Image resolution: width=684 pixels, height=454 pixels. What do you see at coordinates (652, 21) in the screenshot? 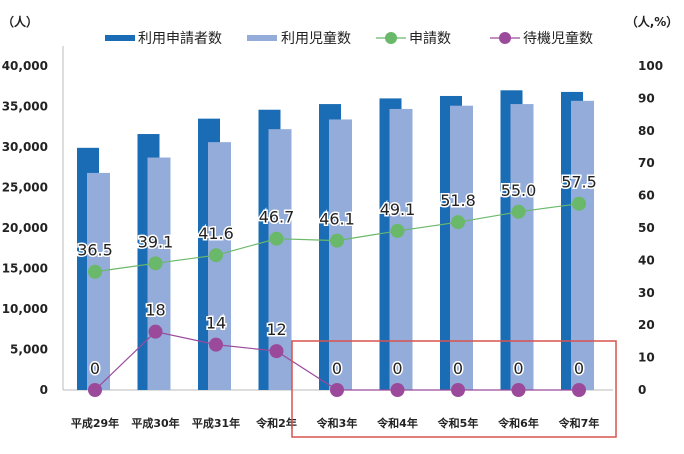
I see `right-axis-unit: （人,%）` at bounding box center [652, 21].